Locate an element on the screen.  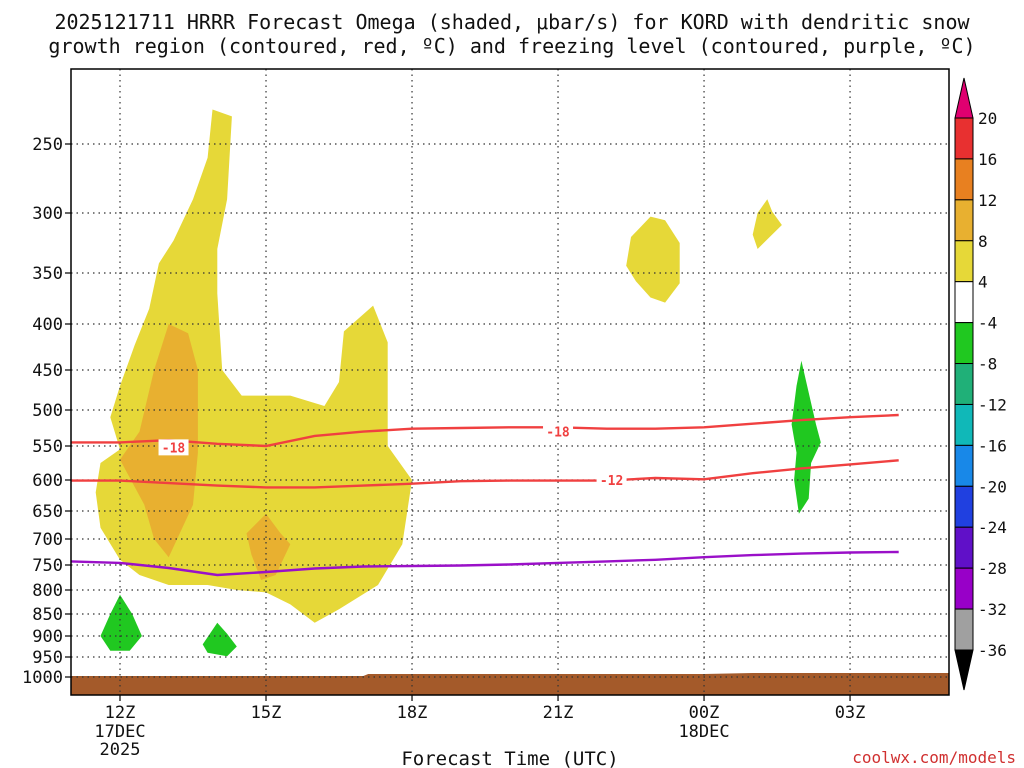
surface-terrain is located at coordinates (510, 684).